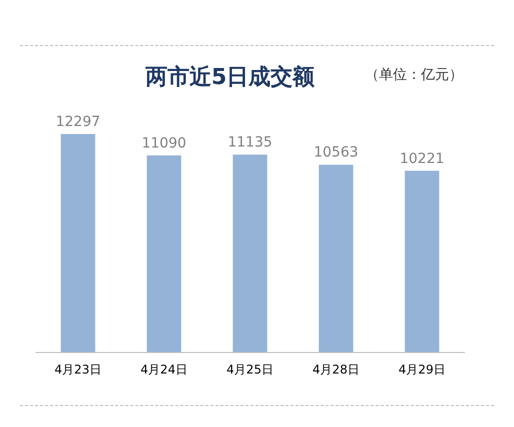 Image resolution: width=514 pixels, height=427 pixels. What do you see at coordinates (336, 369) in the screenshot?
I see `x-tick-label: 4月28日` at bounding box center [336, 369].